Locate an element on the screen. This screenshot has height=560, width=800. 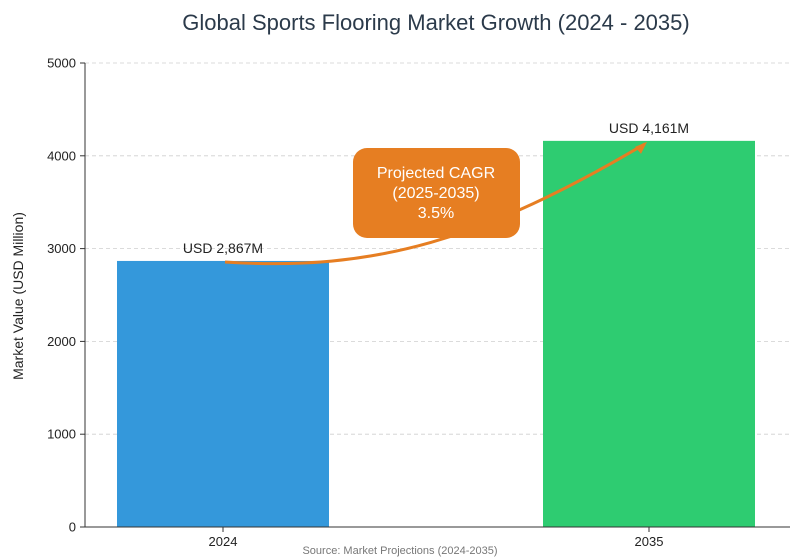
y-tick-label: 5000 is located at coordinates (61, 63).